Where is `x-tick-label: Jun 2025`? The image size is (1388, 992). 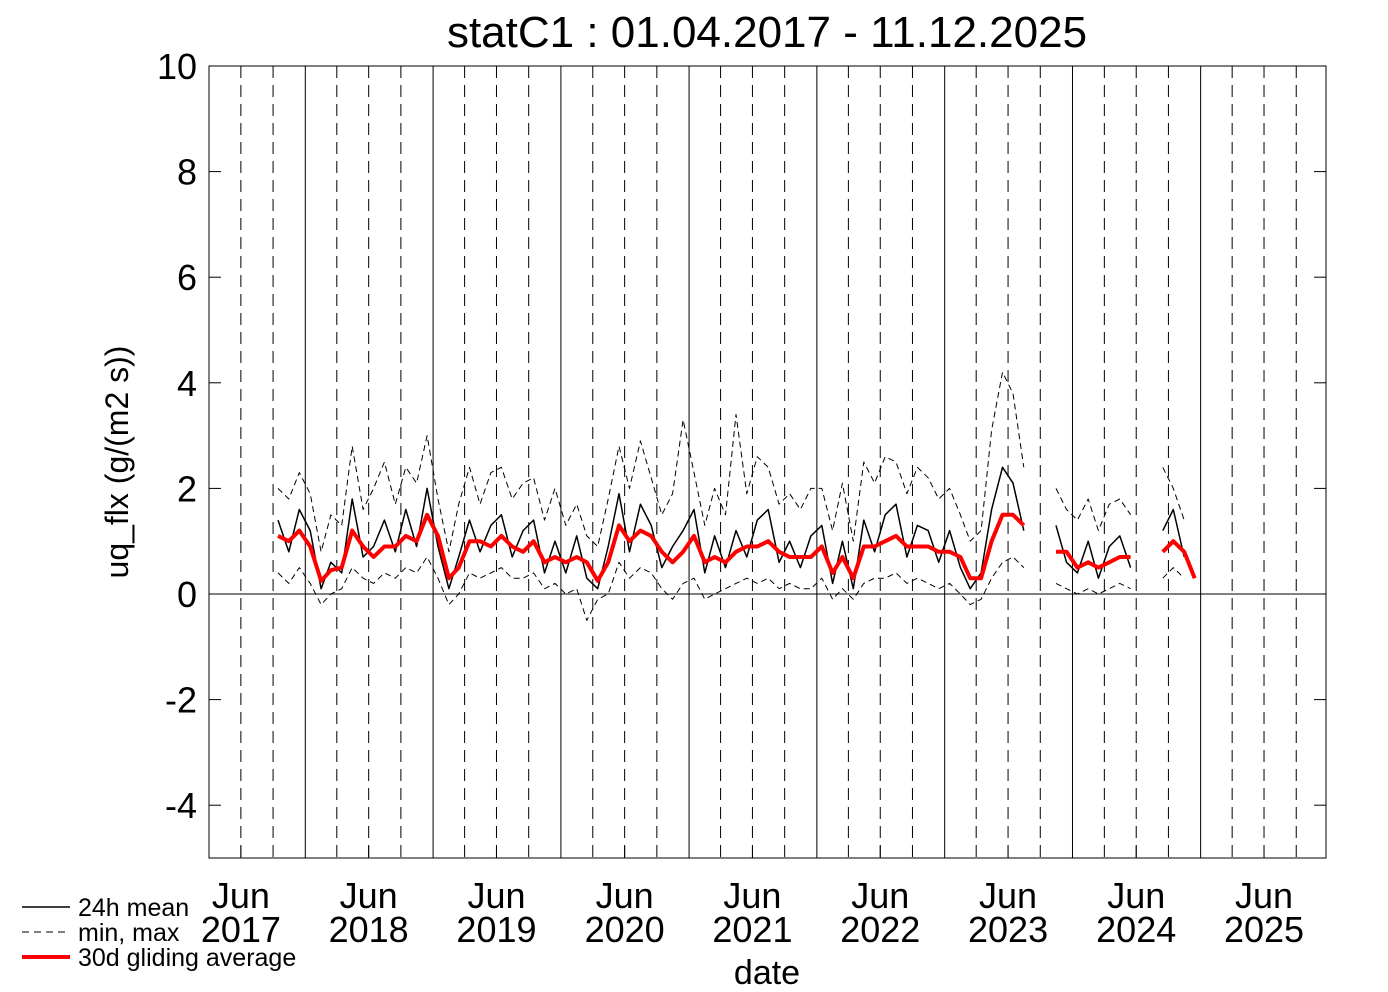
x-tick-label: Jun 2025 is located at coordinates (1264, 912).